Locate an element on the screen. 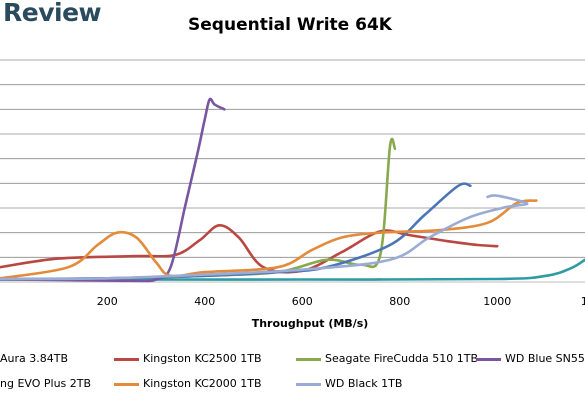 This screenshot has width=585, height=401. x-tick-label: 800 is located at coordinates (399, 301).